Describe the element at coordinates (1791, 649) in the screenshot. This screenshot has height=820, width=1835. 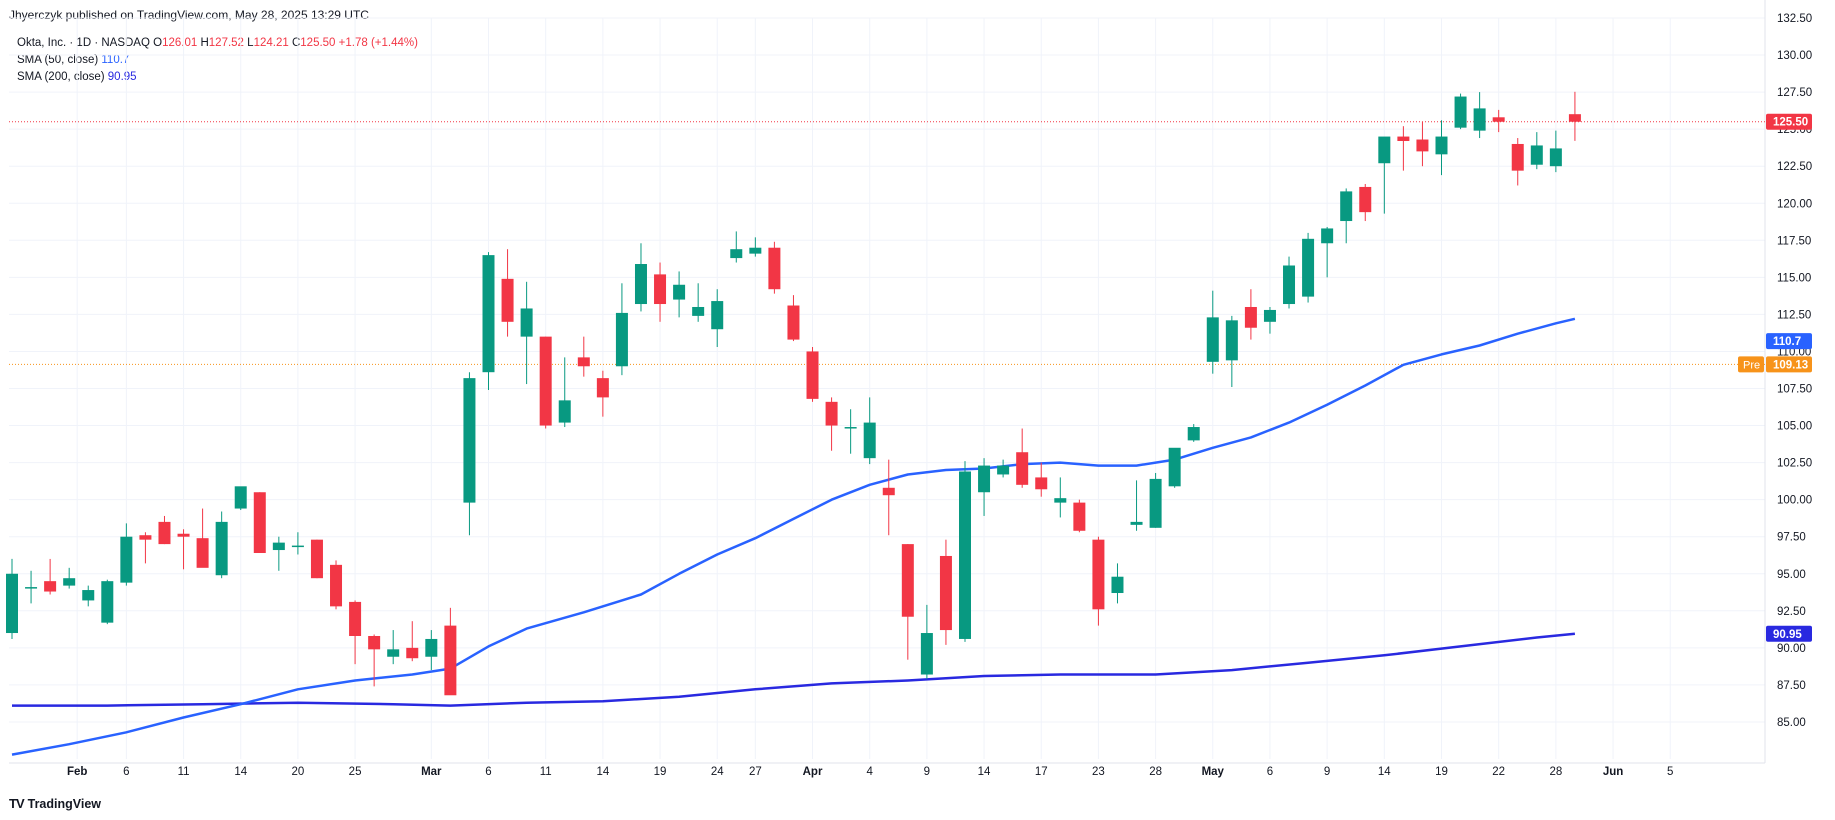
I see `y-tick-label: 90.00` at that location.